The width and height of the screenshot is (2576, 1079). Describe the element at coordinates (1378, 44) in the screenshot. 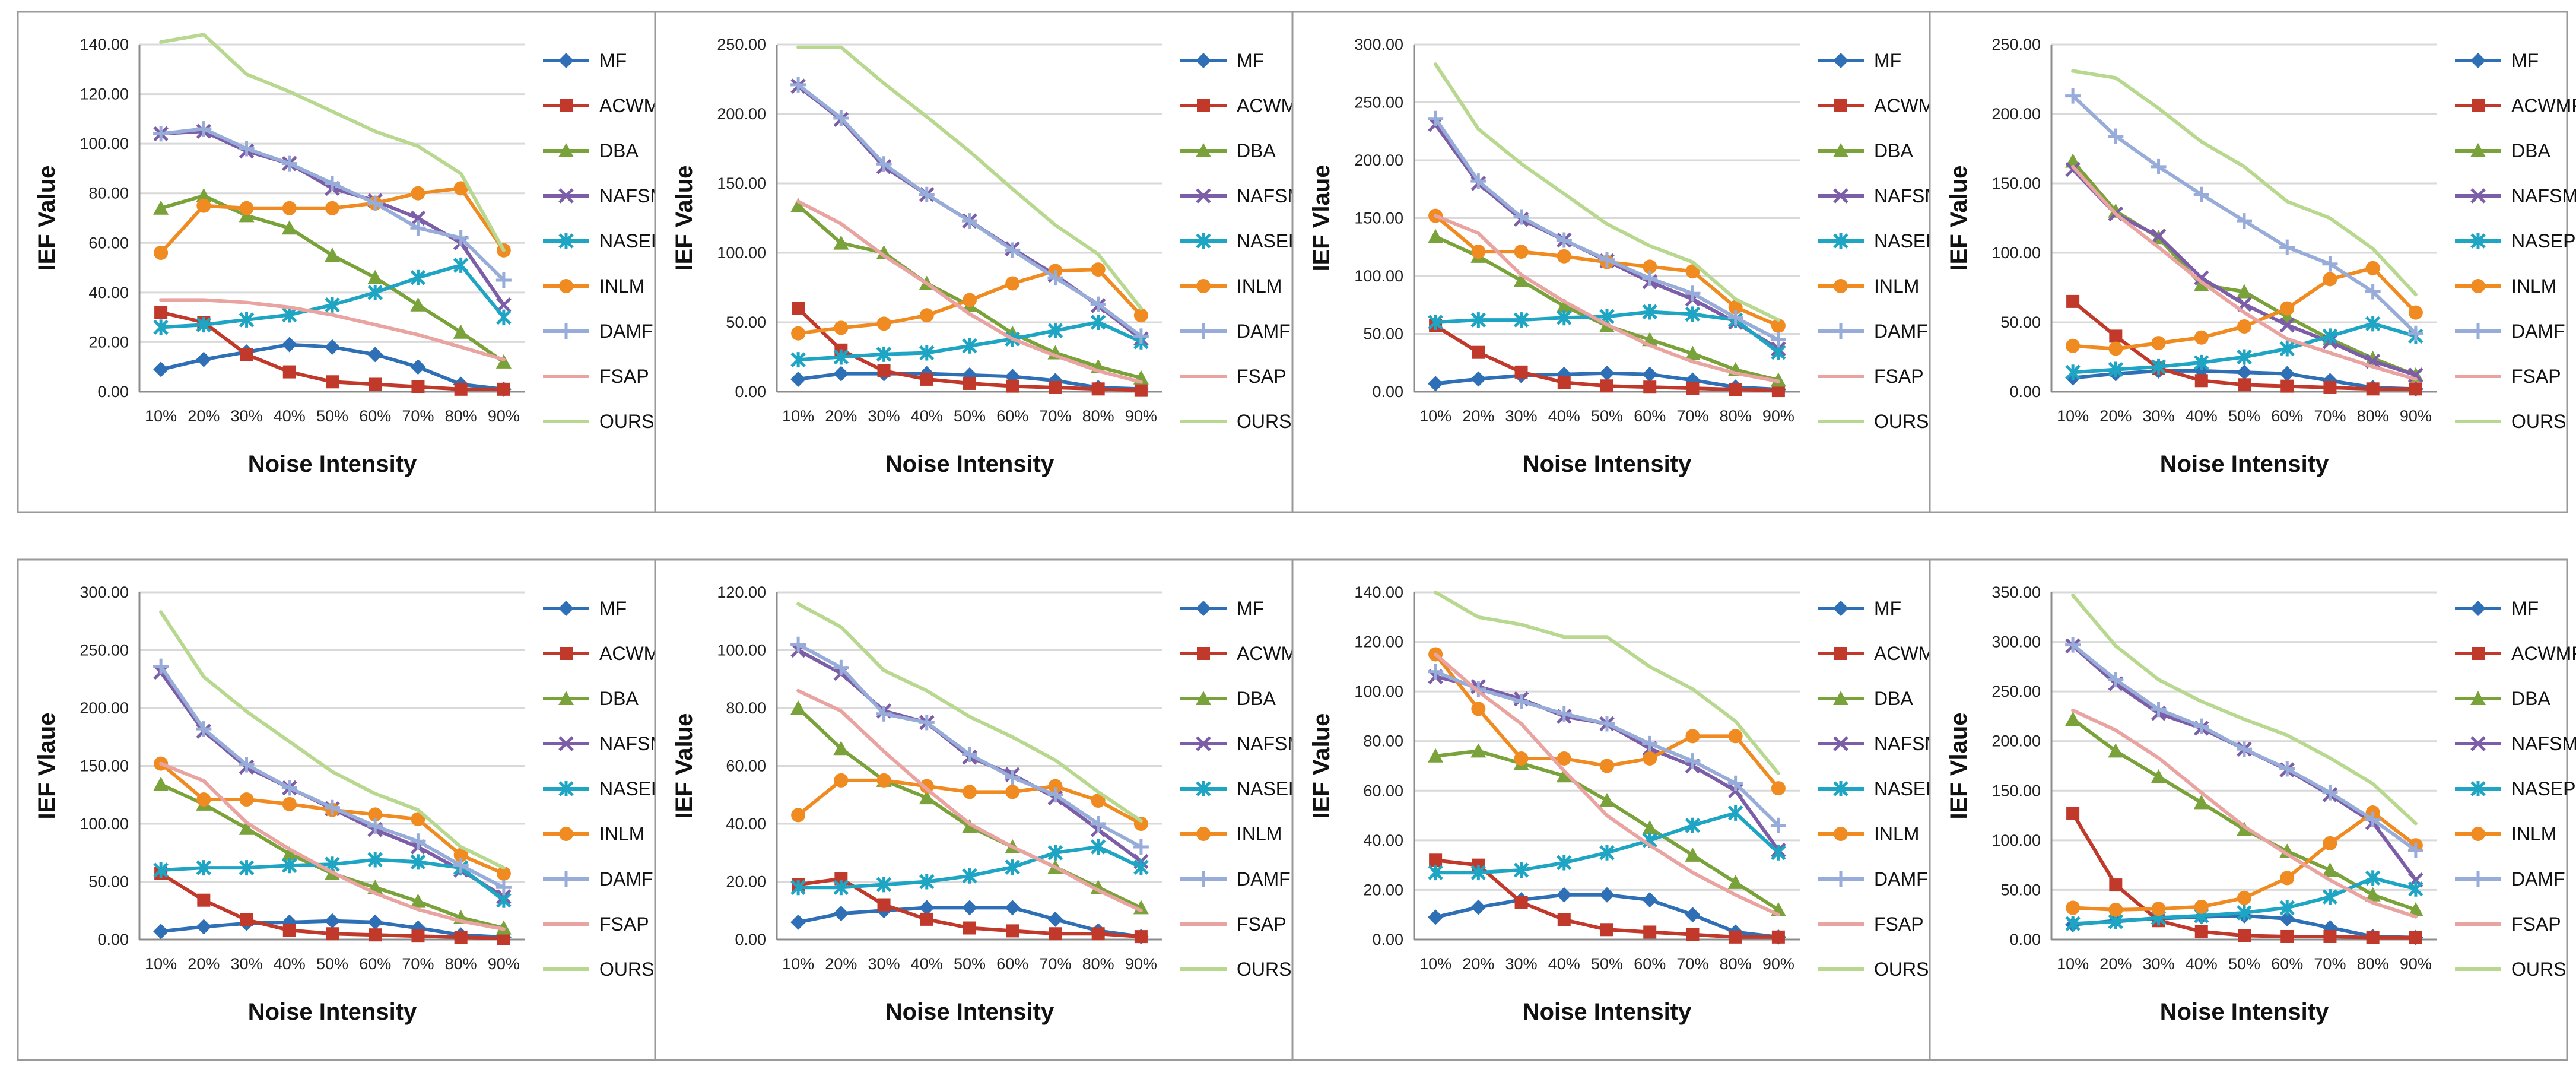

I see `y-tick-label: 300.00` at that location.